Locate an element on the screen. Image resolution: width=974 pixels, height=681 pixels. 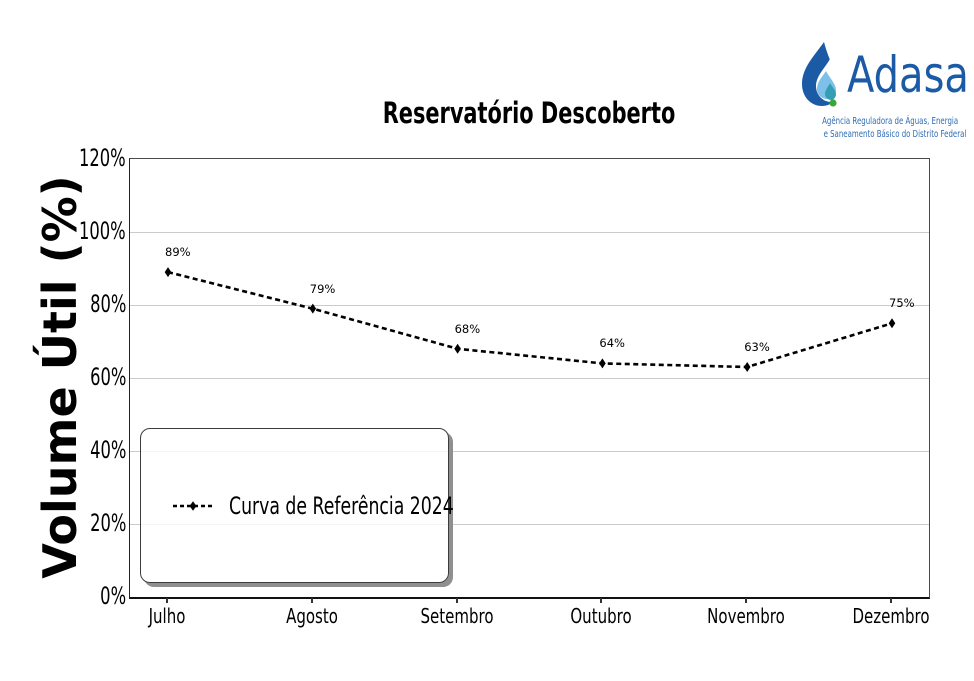
x-tick-label-agosto: Agosto is located at coordinates (311, 616).